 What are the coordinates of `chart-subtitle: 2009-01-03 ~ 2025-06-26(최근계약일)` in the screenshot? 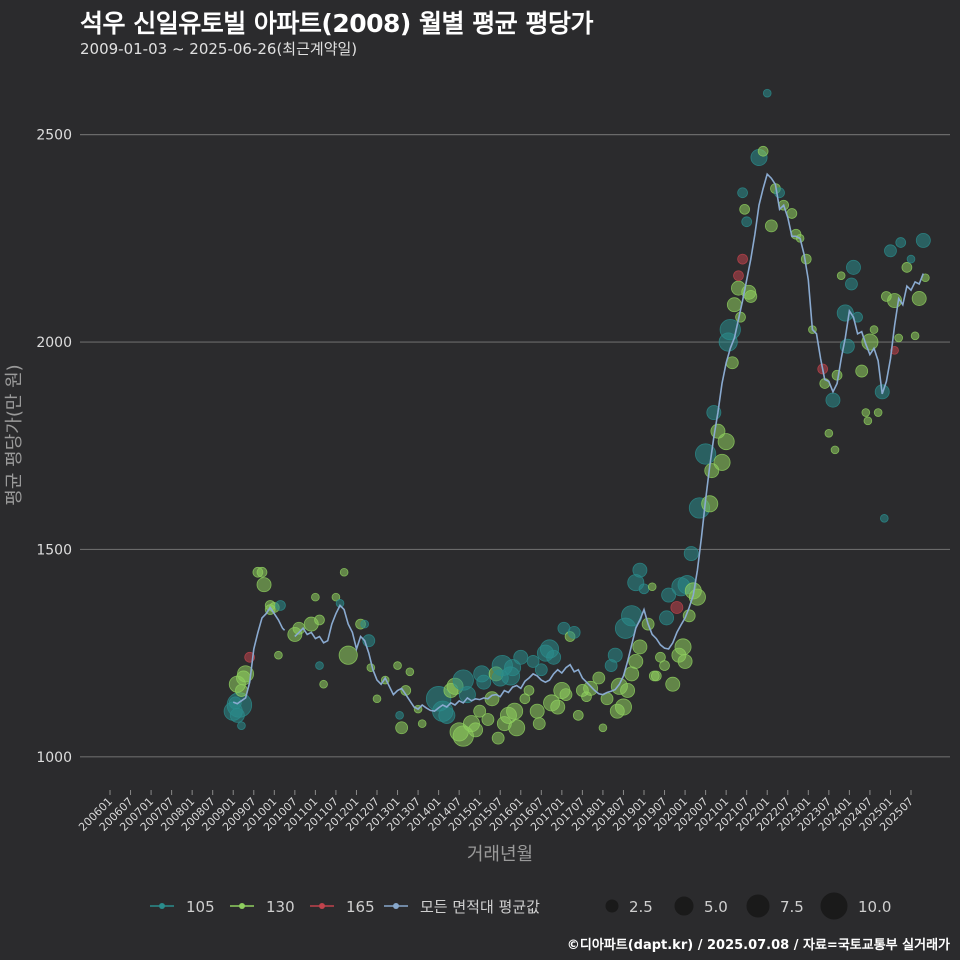 It's located at (219, 49).